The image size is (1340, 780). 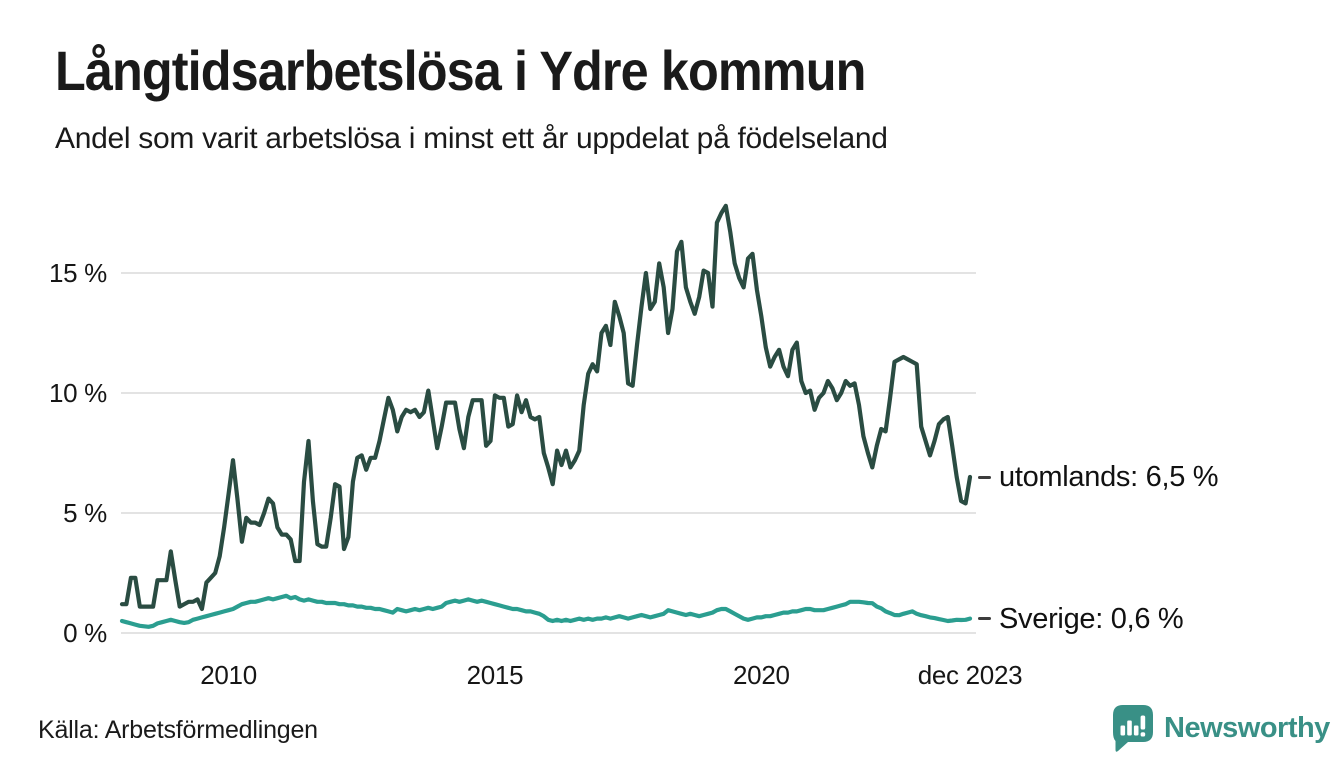 What do you see at coordinates (1133, 728) in the screenshot?
I see `newsworthy-bubble-chart-icon` at bounding box center [1133, 728].